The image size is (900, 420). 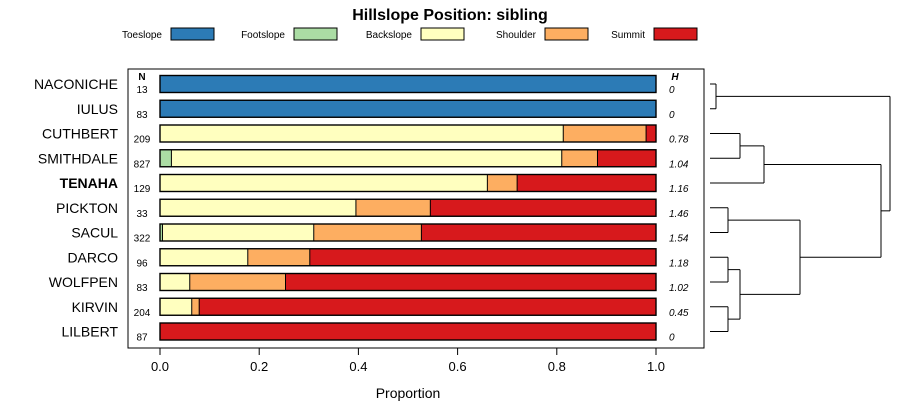 I want to click on x-axis-title: Proportion, so click(x=408, y=393).